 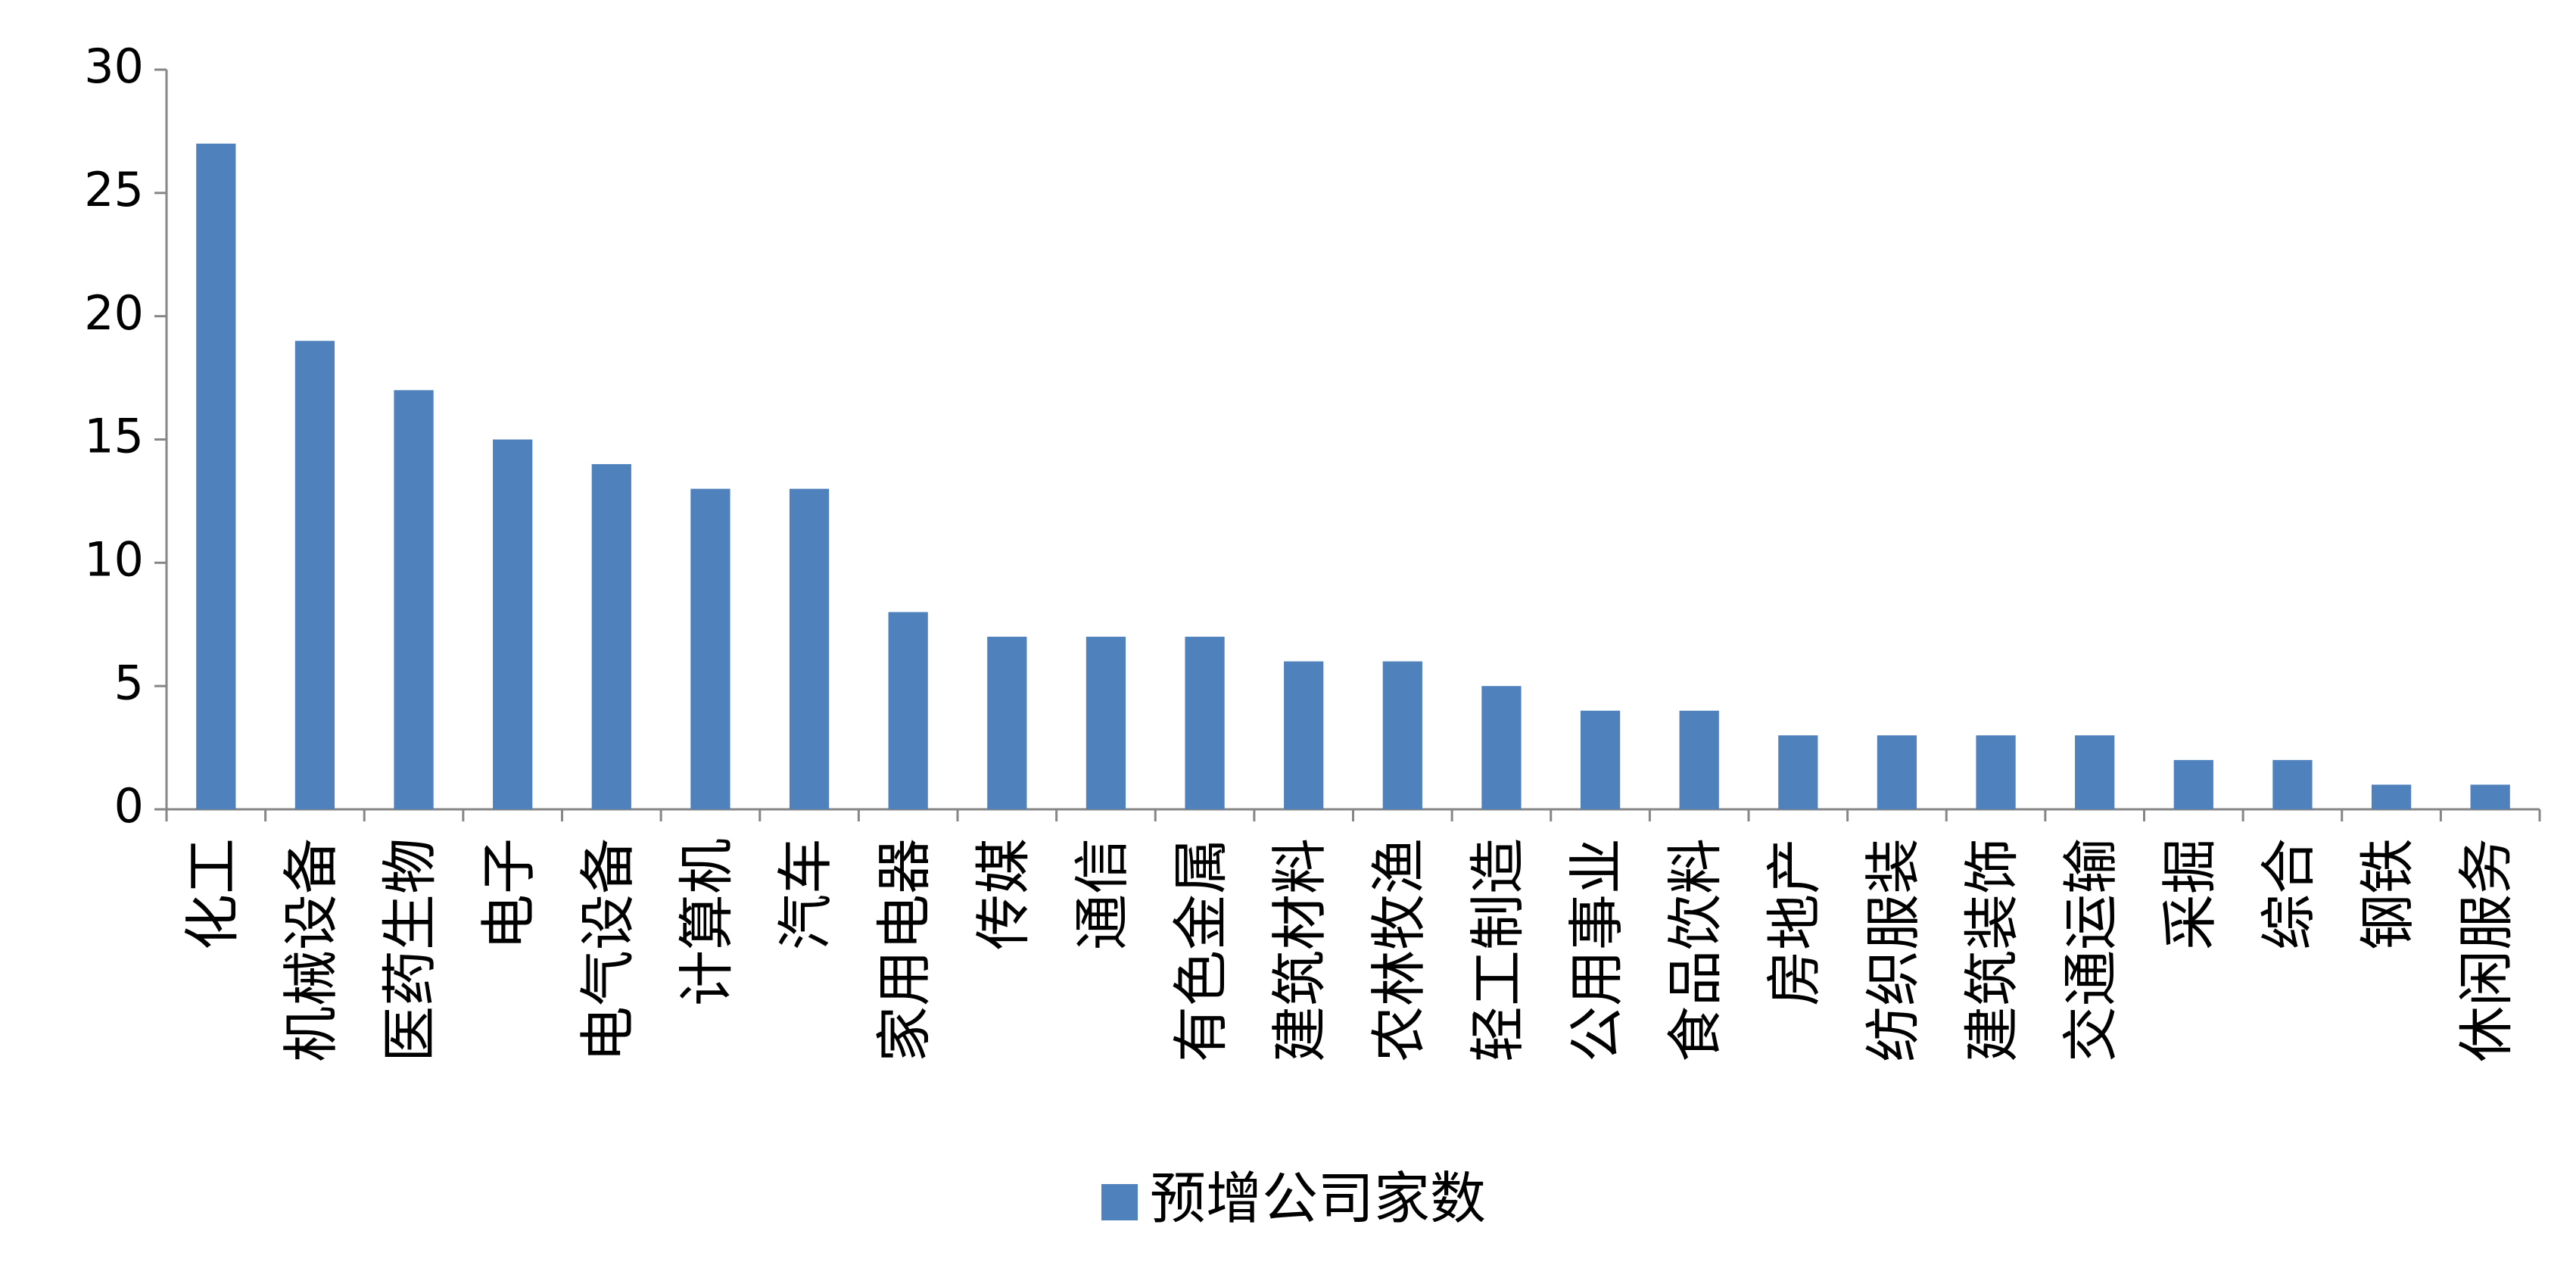 What do you see at coordinates (904, 950) in the screenshot?
I see `x-tick-label: 家用电器` at bounding box center [904, 950].